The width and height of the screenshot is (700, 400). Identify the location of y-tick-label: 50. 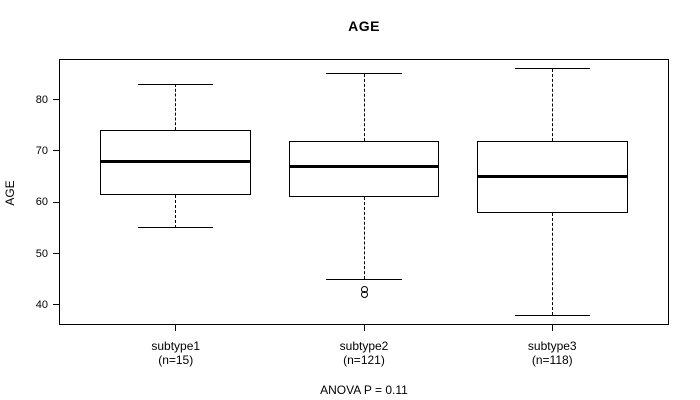
(41, 253).